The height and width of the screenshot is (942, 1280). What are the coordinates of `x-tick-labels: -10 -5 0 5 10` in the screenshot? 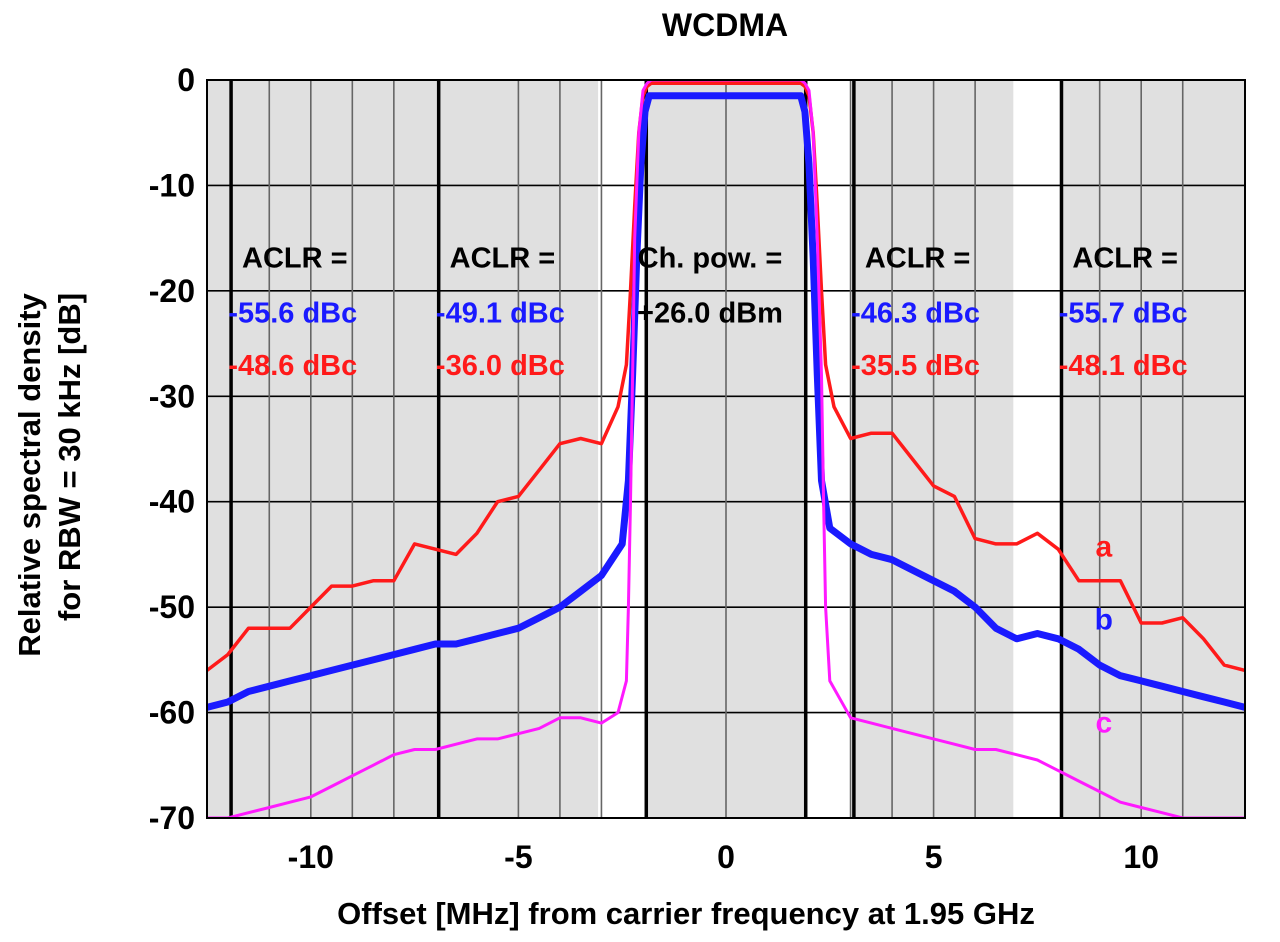 It's located at (723, 857).